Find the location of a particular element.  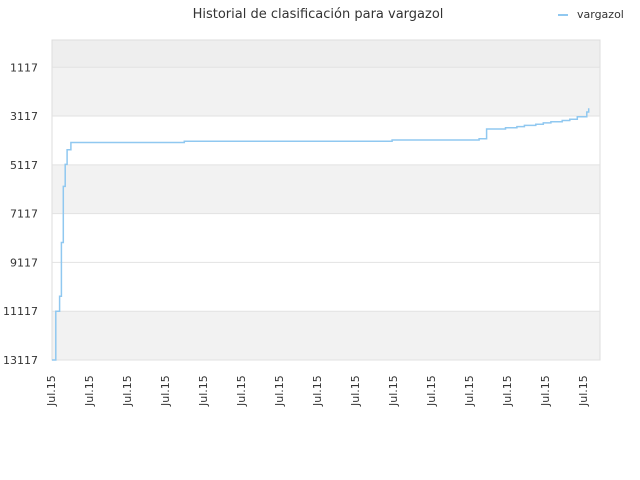

chart-title: Historial de clasificación para vargazol is located at coordinates (318, 14).